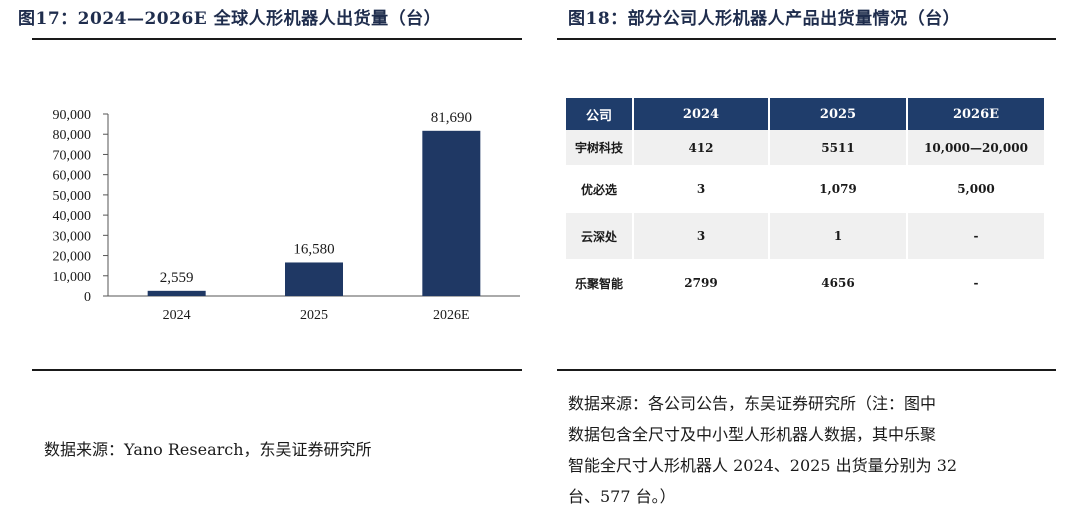 The height and width of the screenshot is (515, 1080). I want to click on column-header-2024: 2024, so click(701, 114).